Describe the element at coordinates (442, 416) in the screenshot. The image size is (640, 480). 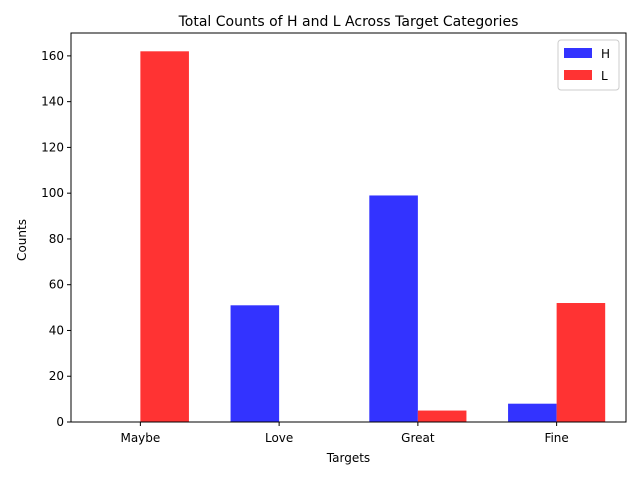
I see `bar-l-great` at that location.